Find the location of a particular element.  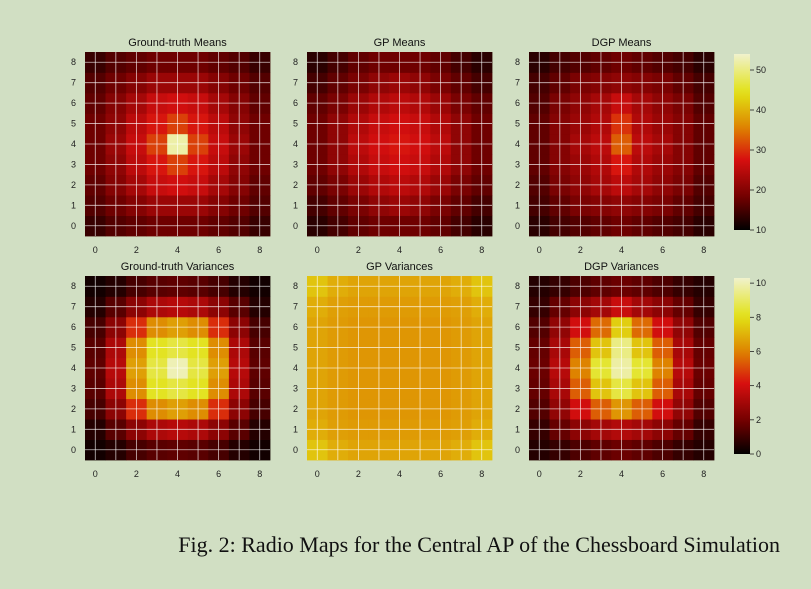

colorbar-tick-label: 4 is located at coordinates (758, 386).